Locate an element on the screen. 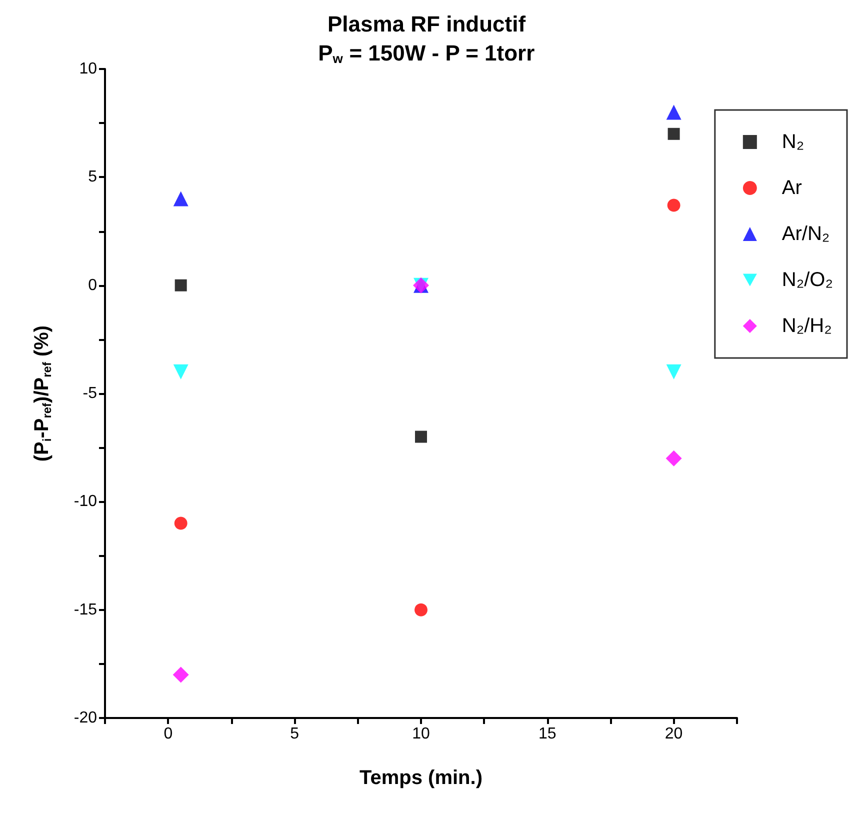 The height and width of the screenshot is (817, 853). x-tick-label: 10 is located at coordinates (421, 734).